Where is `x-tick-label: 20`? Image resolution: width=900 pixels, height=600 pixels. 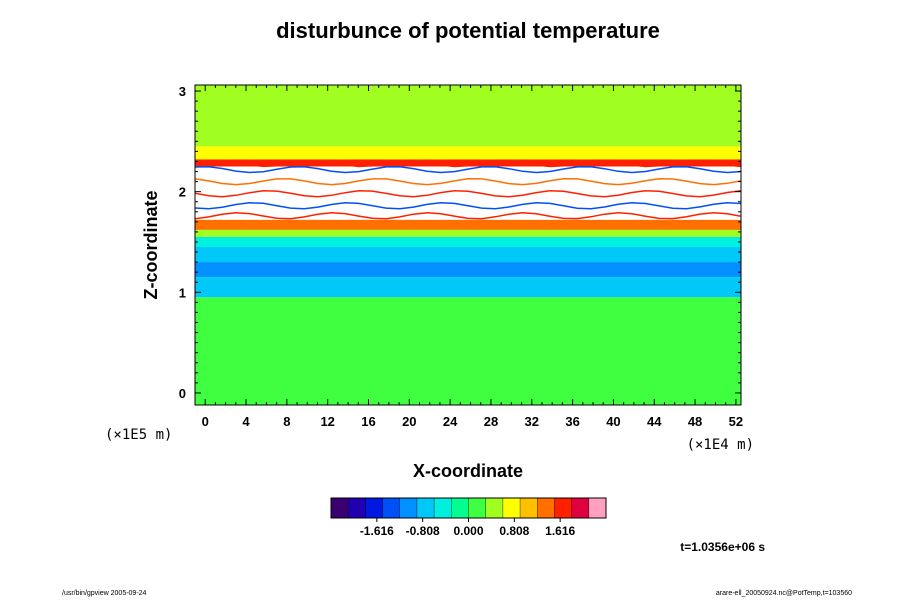 x-tick-label: 20 is located at coordinates (409, 421).